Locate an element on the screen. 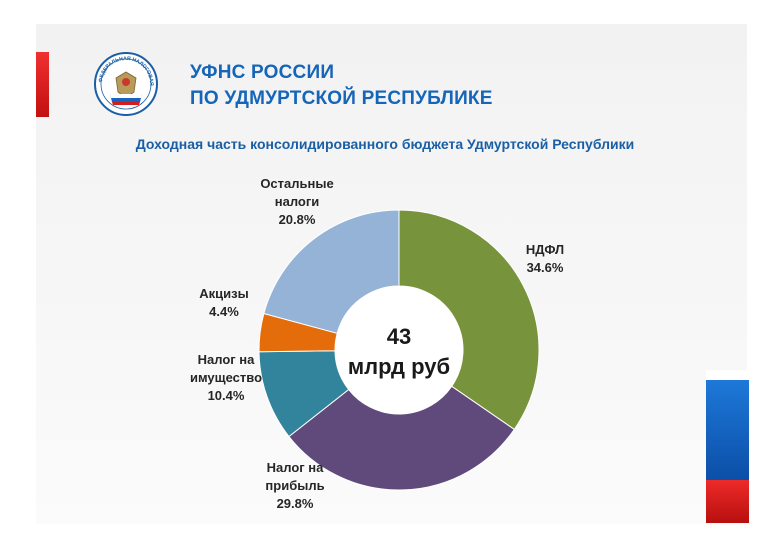 The width and height of the screenshot is (770, 544). slice-label: прибыль is located at coordinates (294, 485).